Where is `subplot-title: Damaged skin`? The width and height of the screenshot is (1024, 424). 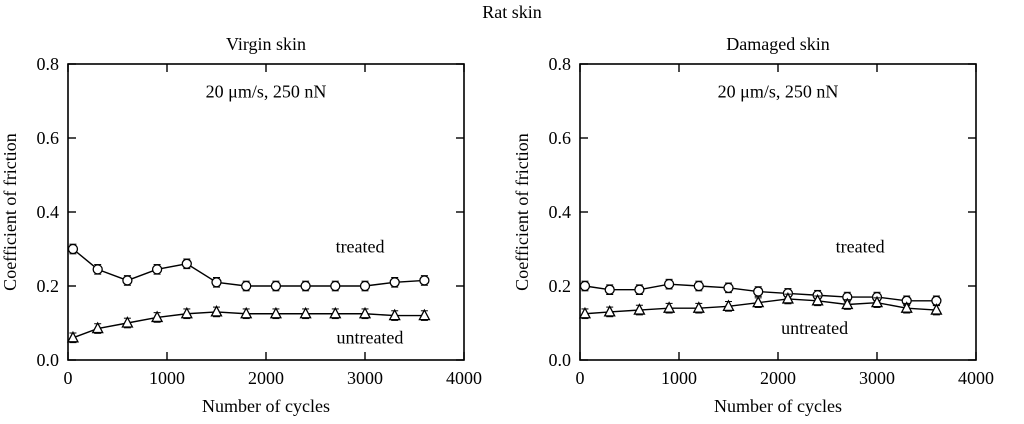 subplot-title: Damaged skin is located at coordinates (777, 44).